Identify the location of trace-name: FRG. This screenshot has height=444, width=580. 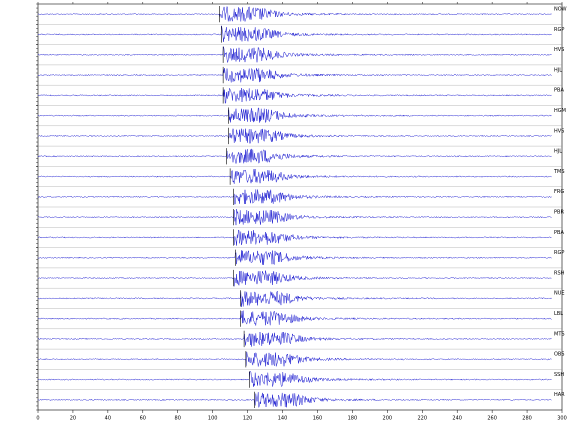
(559, 192).